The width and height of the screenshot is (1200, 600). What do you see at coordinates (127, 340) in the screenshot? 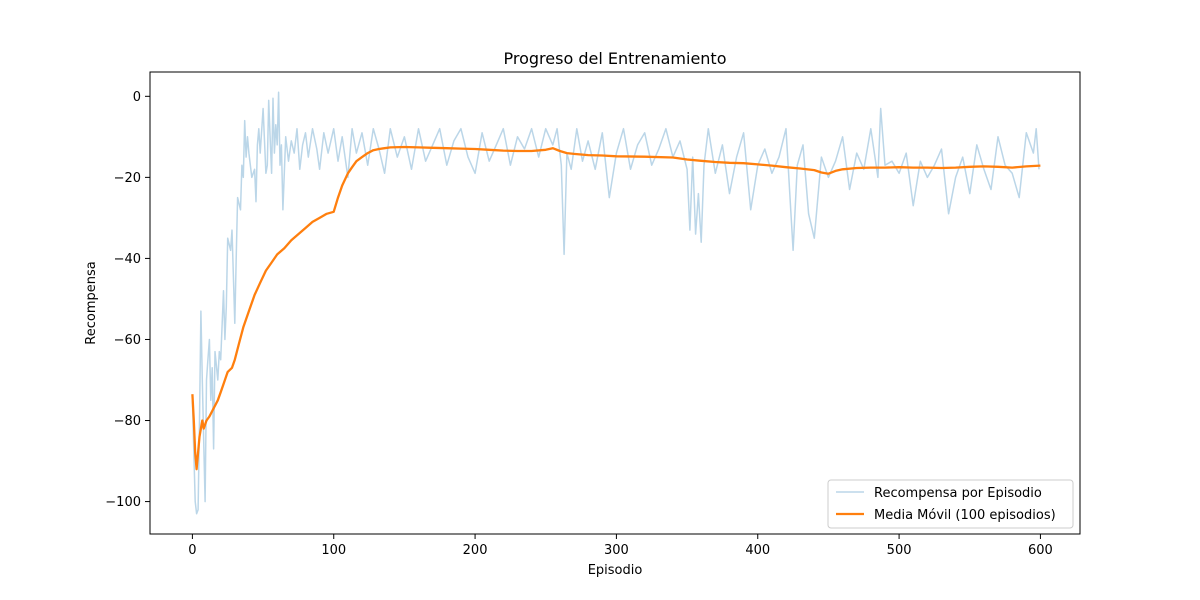
I see `y-tick-label: −60` at bounding box center [127, 340].